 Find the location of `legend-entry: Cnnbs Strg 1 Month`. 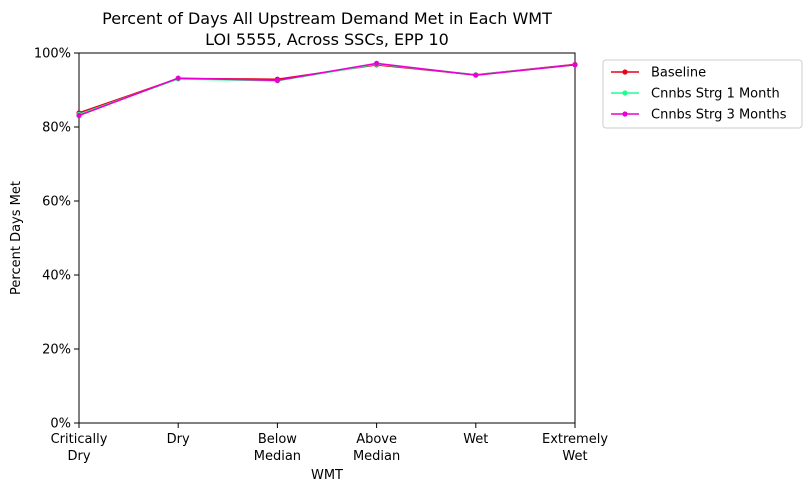

legend-entry: Cnnbs Strg 1 Month is located at coordinates (715, 94).